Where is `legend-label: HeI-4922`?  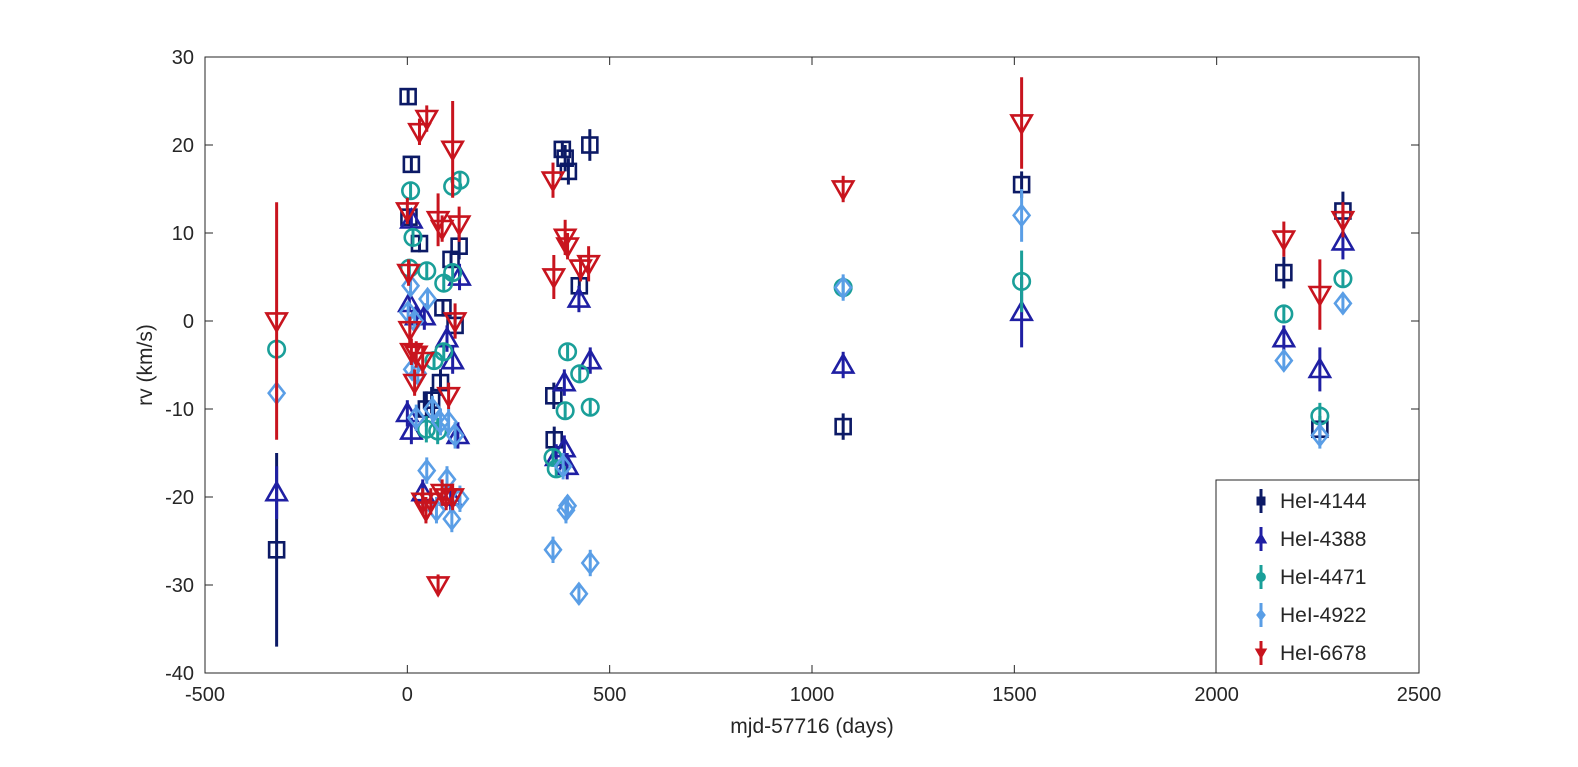
legend-label: HeI-4922 is located at coordinates (1323, 615).